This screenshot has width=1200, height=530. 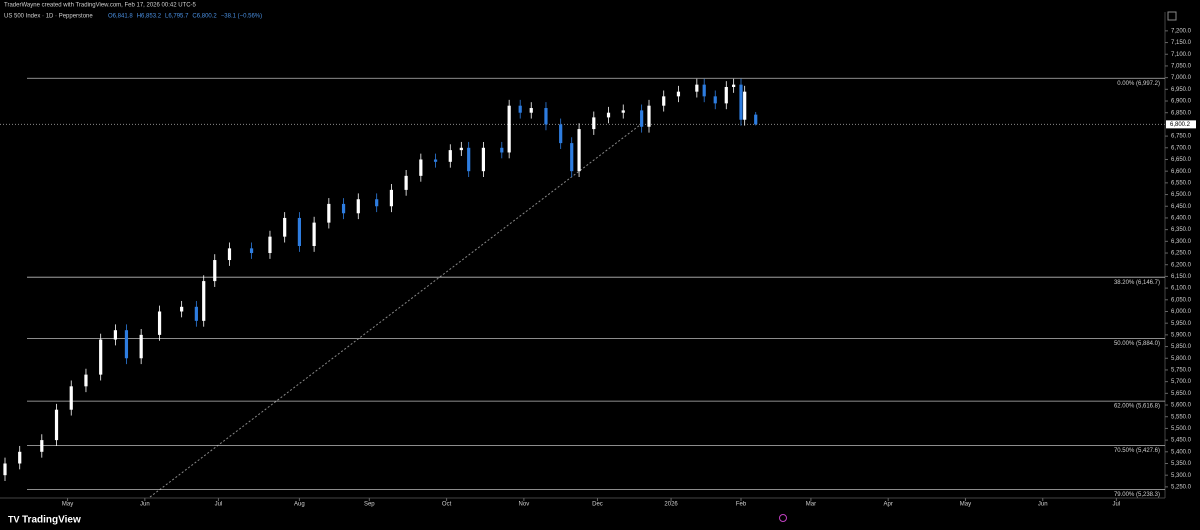 What do you see at coordinates (811, 505) in the screenshot?
I see `x-tick-label: Mar` at bounding box center [811, 505].